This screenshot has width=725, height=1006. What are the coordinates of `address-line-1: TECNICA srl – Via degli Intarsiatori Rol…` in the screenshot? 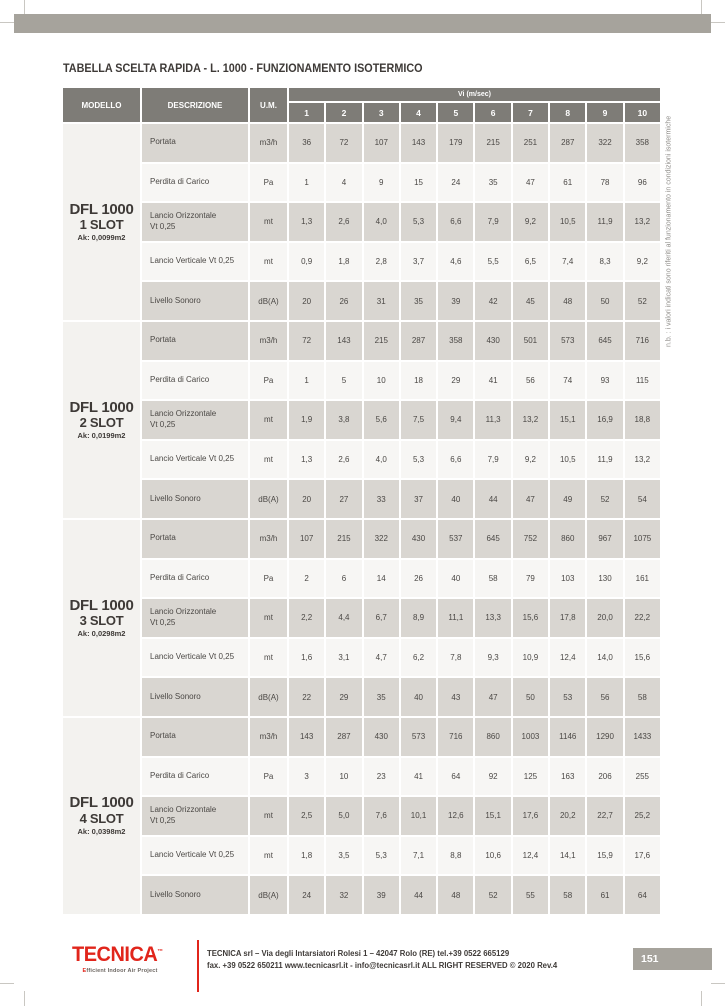 It's located at (358, 953).